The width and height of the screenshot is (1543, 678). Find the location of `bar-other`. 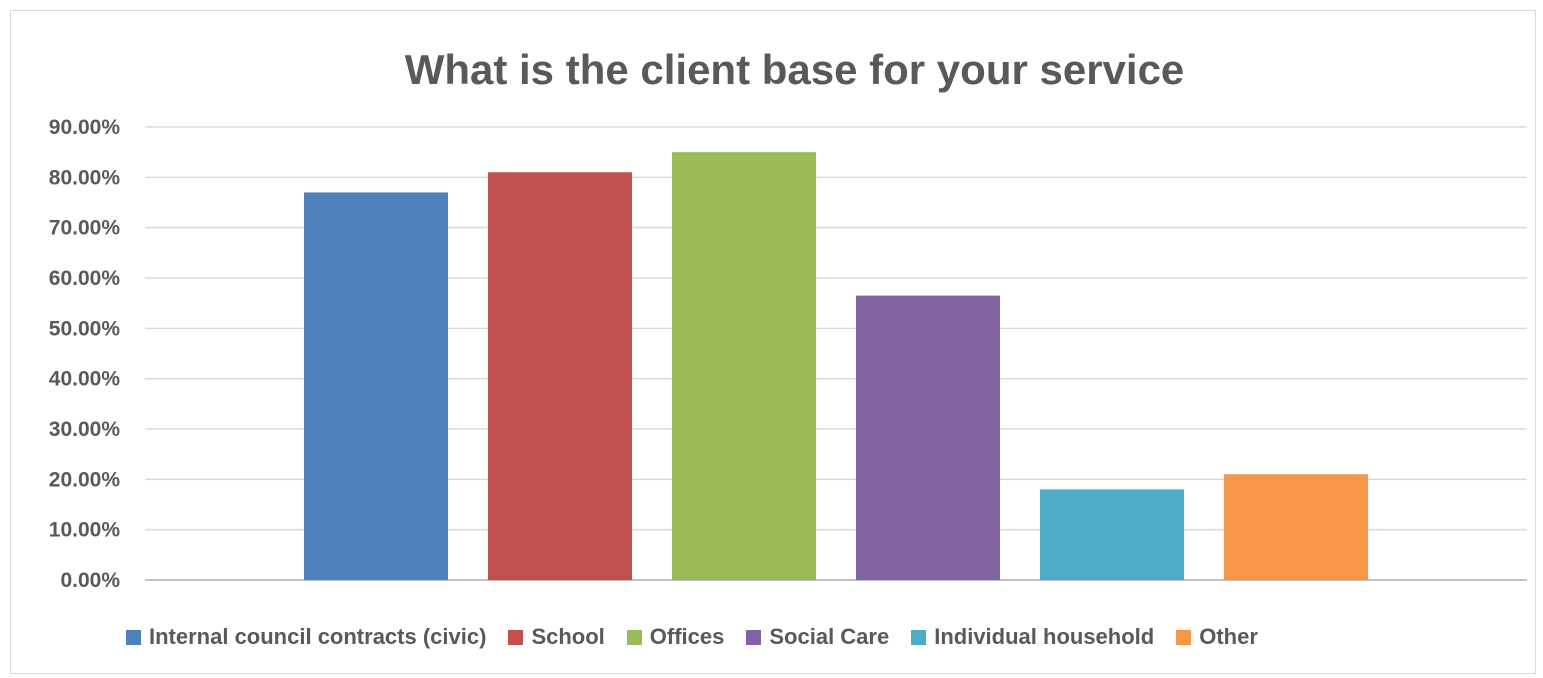

bar-other is located at coordinates (1296, 527).